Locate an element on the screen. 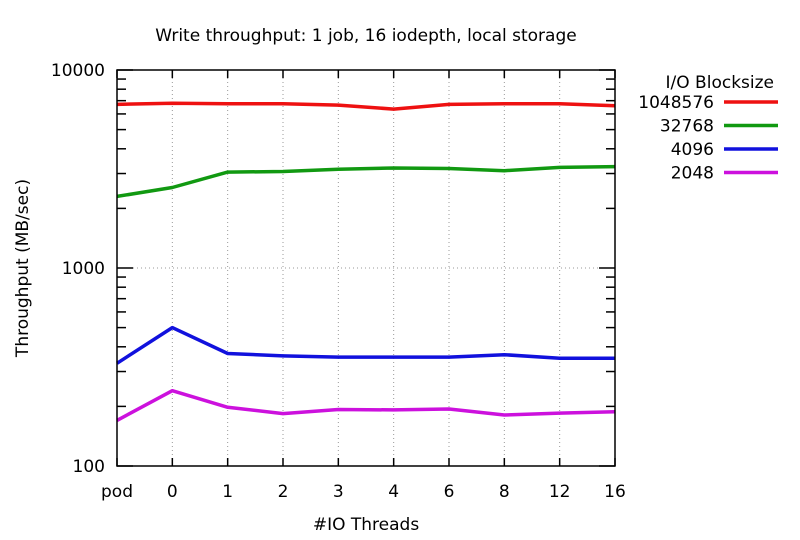  y-tick-label: 1000 is located at coordinates (83, 269).